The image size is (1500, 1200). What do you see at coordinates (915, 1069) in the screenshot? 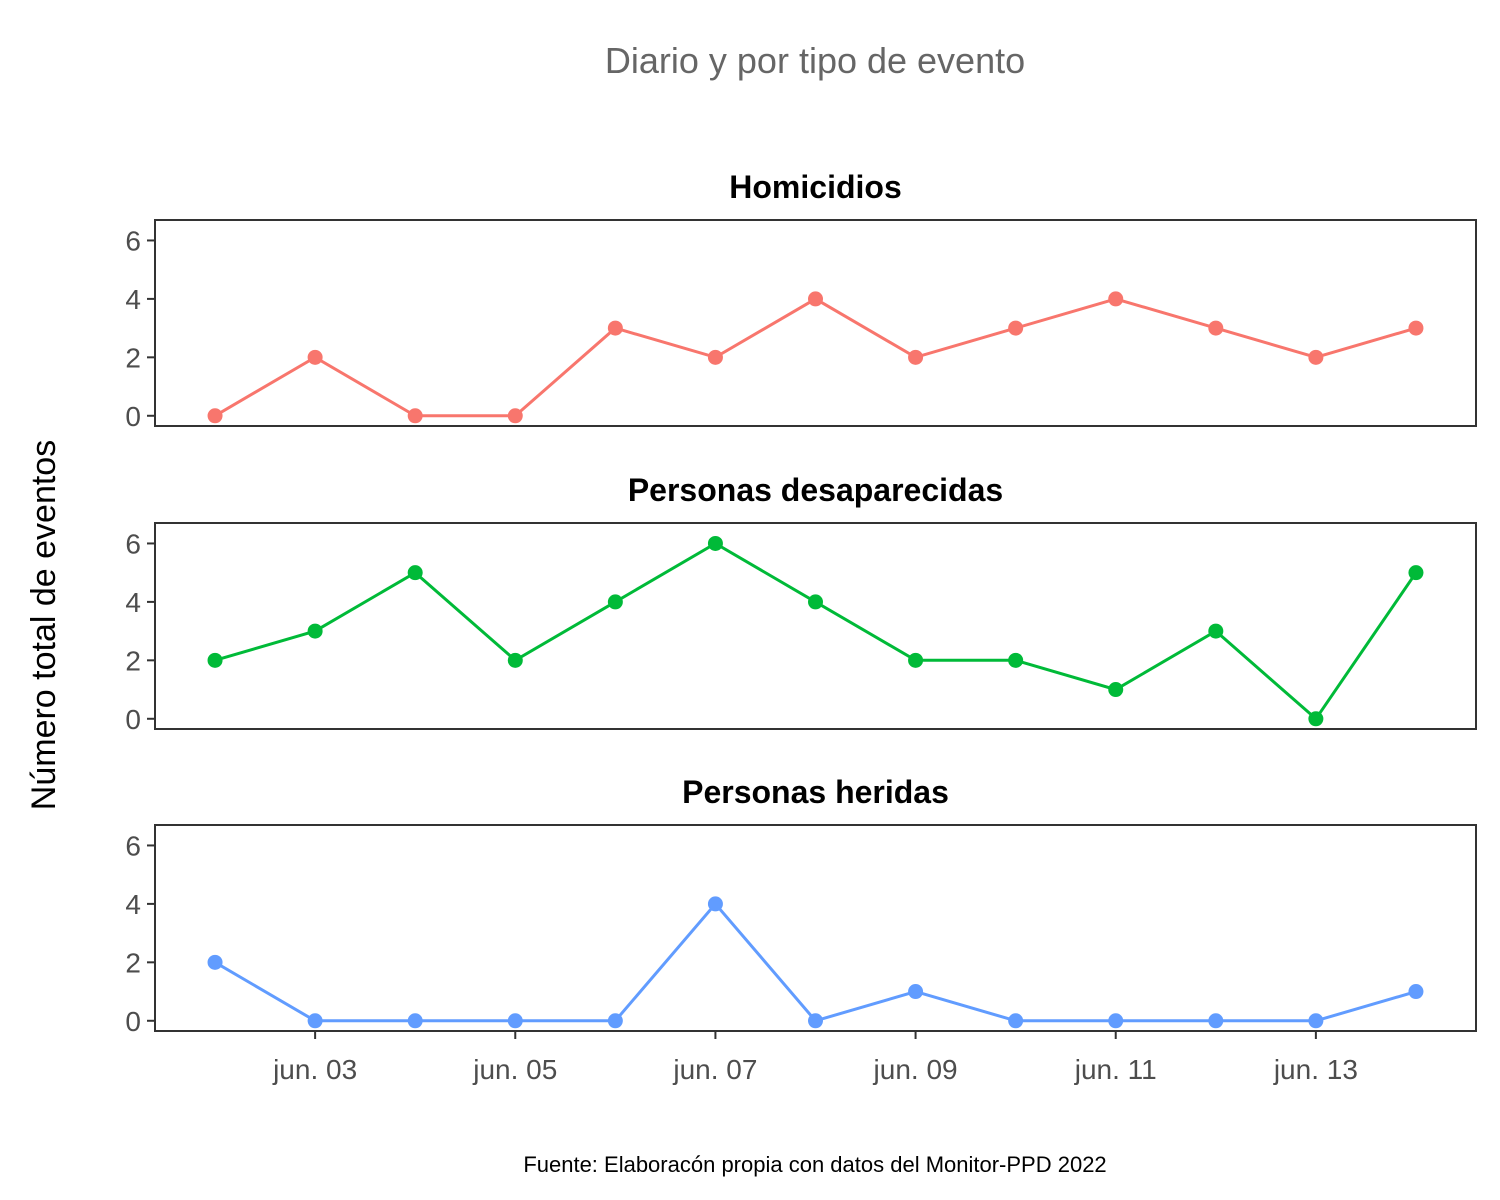
I see `x-tick-label: jun. 09` at bounding box center [915, 1069].